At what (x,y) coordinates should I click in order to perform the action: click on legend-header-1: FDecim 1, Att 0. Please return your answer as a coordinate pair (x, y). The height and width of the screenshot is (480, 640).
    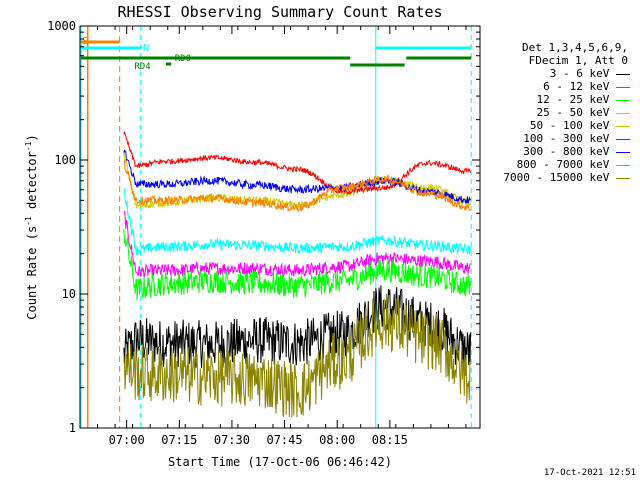
    Looking at the image, I should click on (578, 60).